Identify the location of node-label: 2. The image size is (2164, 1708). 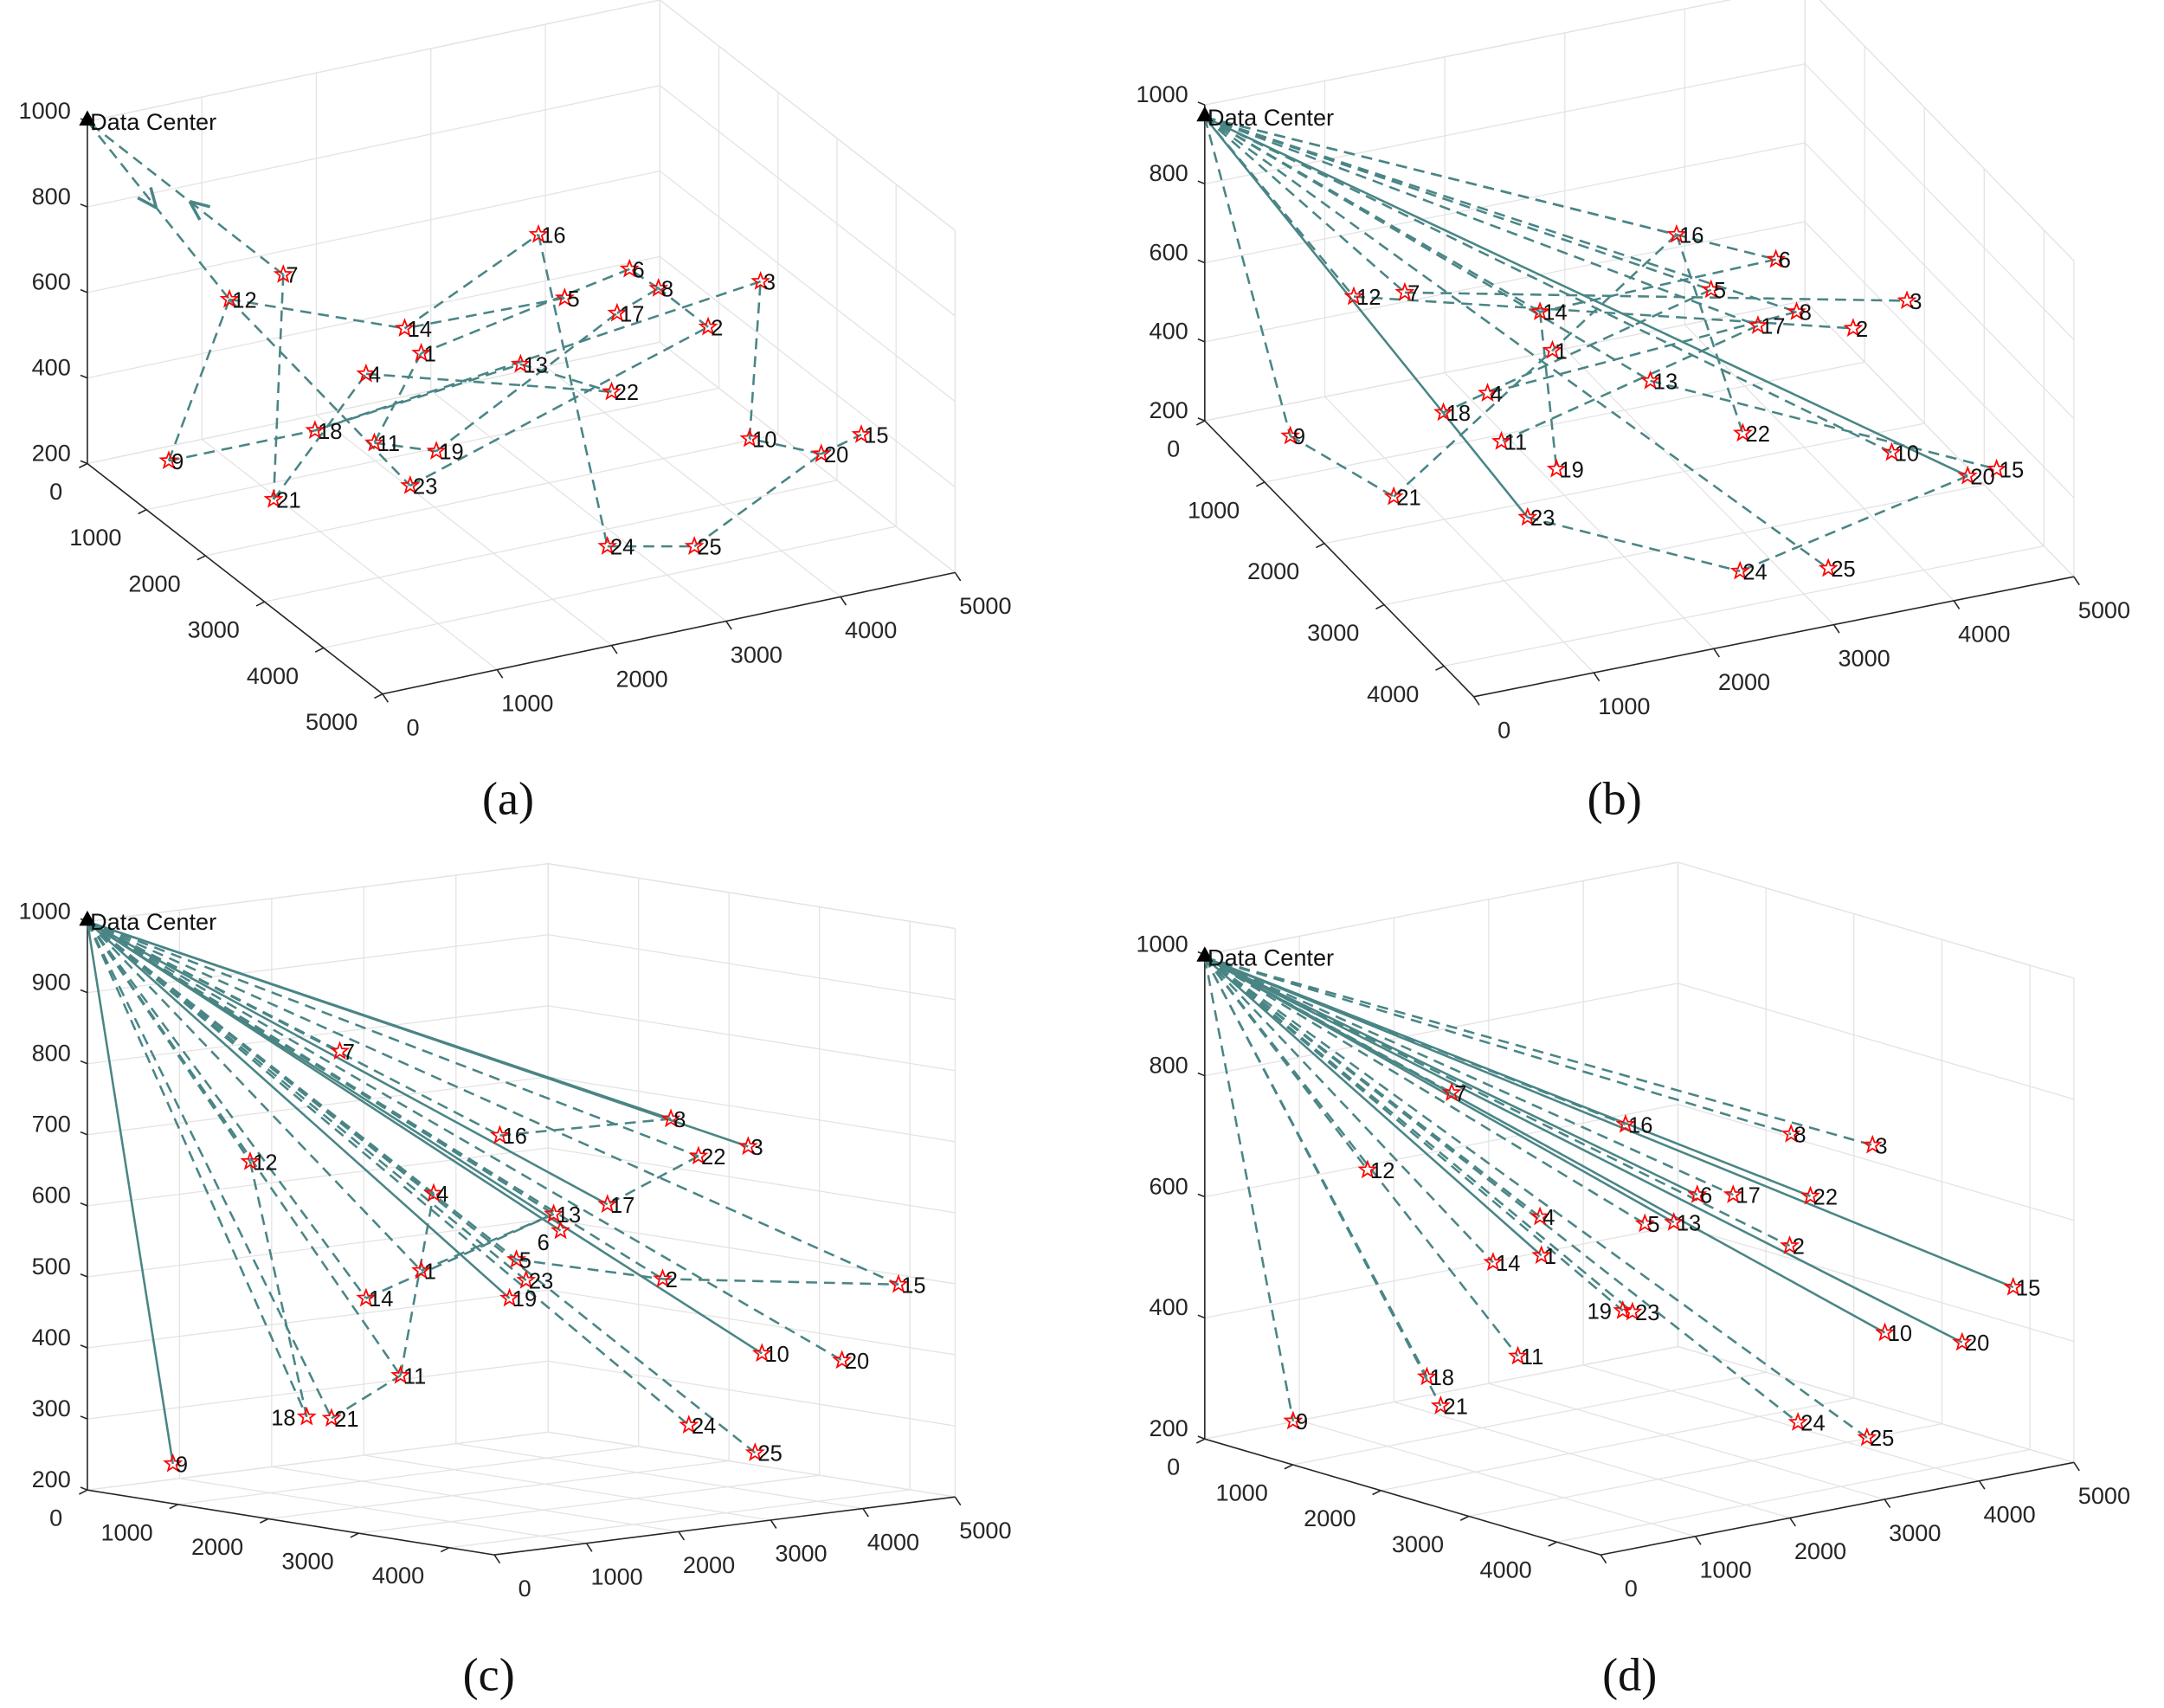
(672, 1280).